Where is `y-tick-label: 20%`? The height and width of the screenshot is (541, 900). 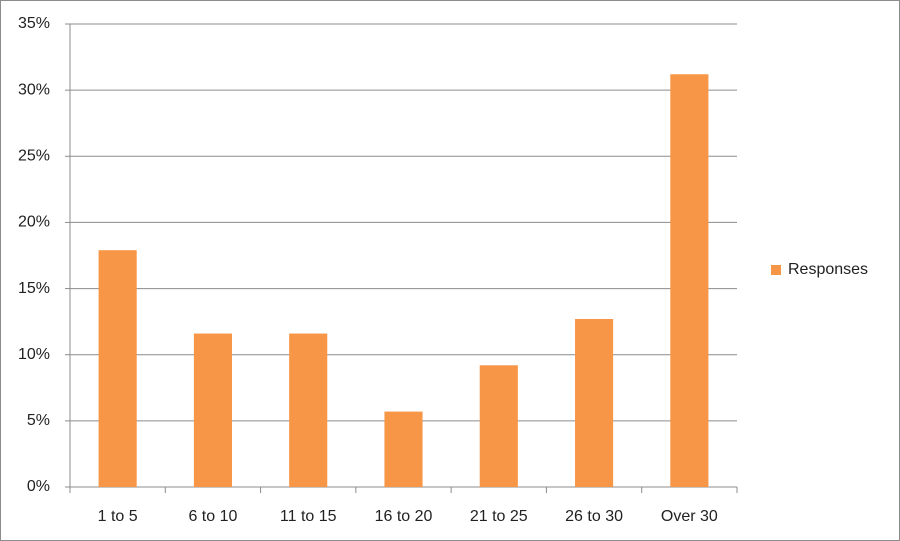 y-tick-label: 20% is located at coordinates (34, 222).